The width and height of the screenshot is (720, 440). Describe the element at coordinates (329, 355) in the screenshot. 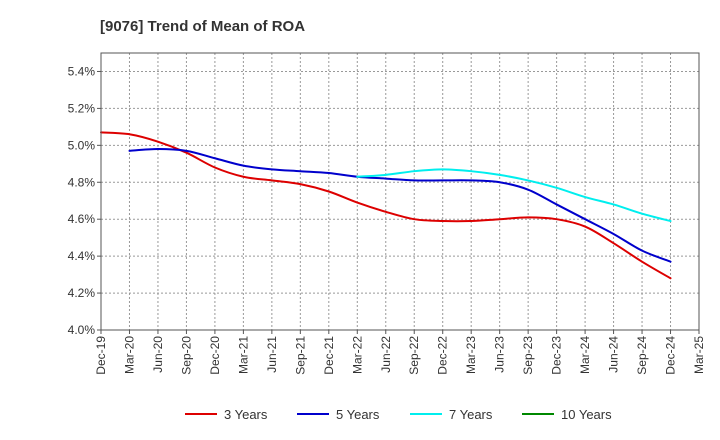

I see `x-tick-label: Dec-21` at that location.